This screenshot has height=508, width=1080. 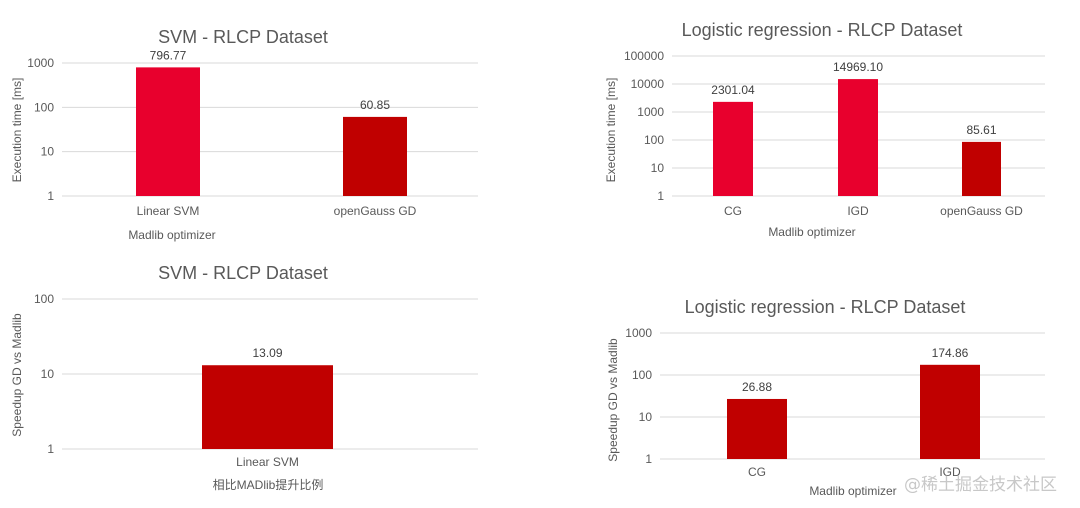 I want to click on data-label: 85.61, so click(x=981, y=130).